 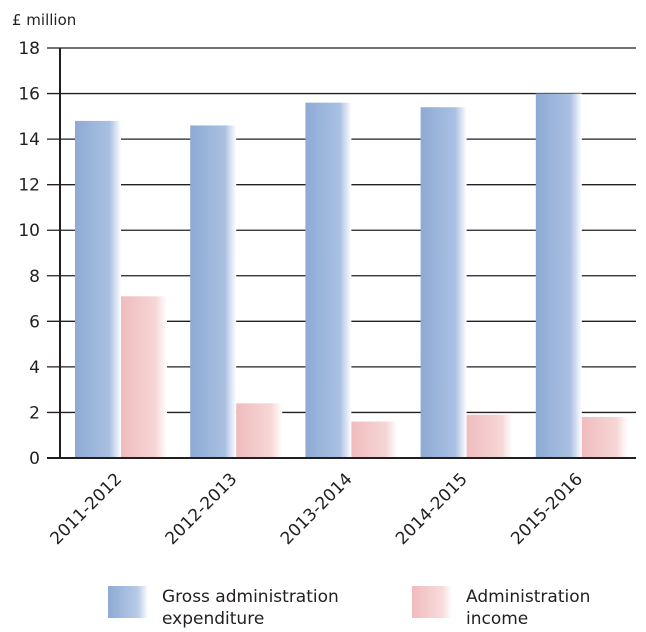 What do you see at coordinates (547, 509) in the screenshot?
I see `x-tick-label: 2015-2016` at bounding box center [547, 509].